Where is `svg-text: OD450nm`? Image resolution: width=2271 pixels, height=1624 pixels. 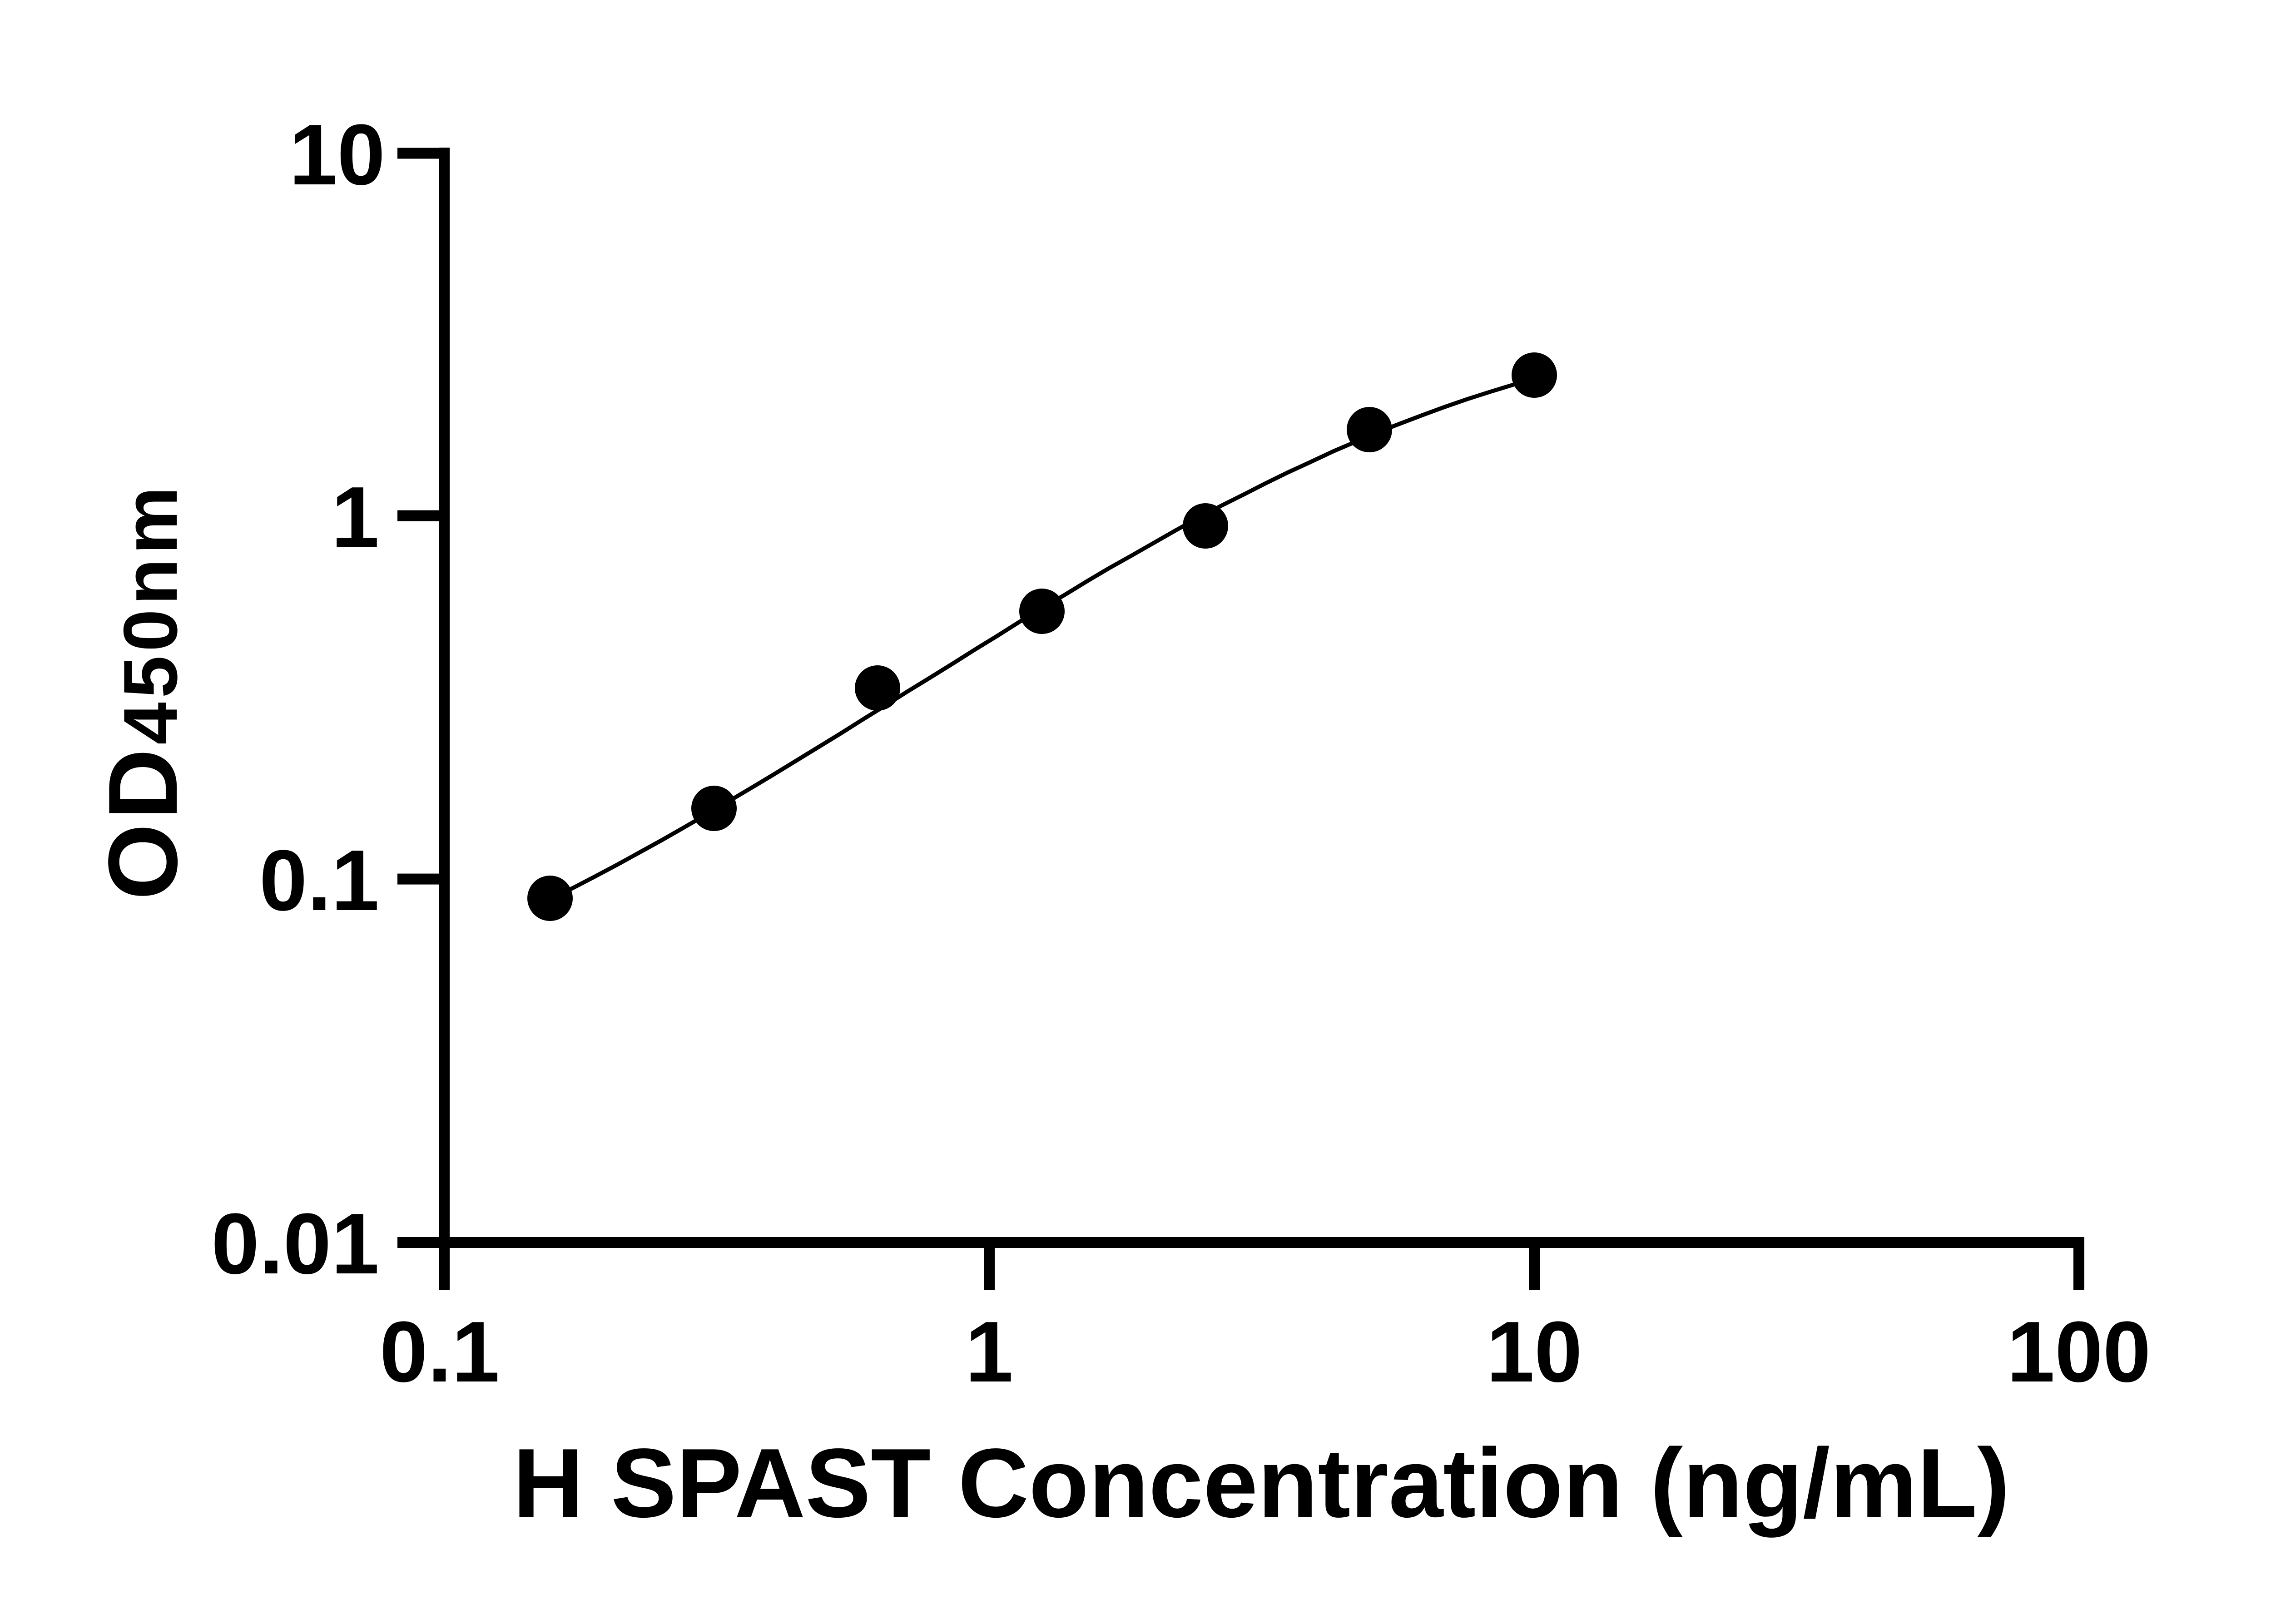 svg-text: OD450nm is located at coordinates (143, 691).